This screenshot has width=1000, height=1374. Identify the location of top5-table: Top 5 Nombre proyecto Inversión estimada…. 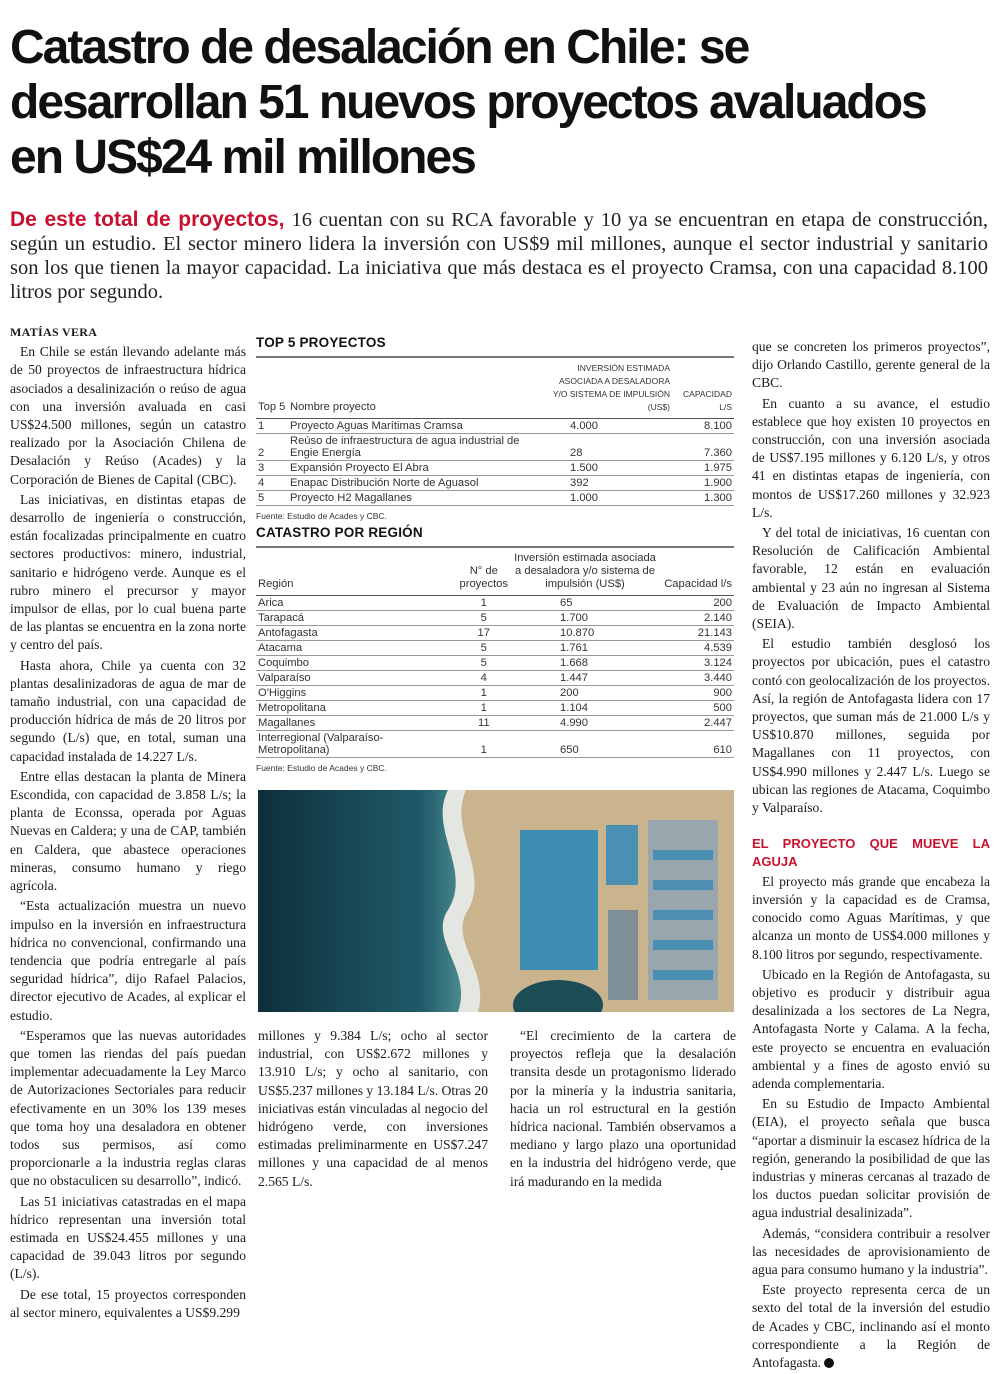
(495, 432).